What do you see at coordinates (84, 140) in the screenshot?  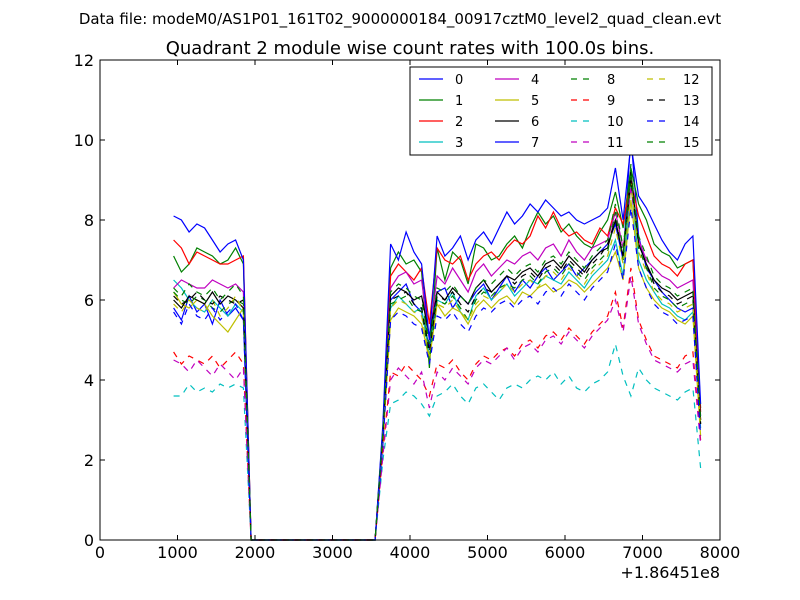 I see `y-tick-label-5: 10` at bounding box center [84, 140].